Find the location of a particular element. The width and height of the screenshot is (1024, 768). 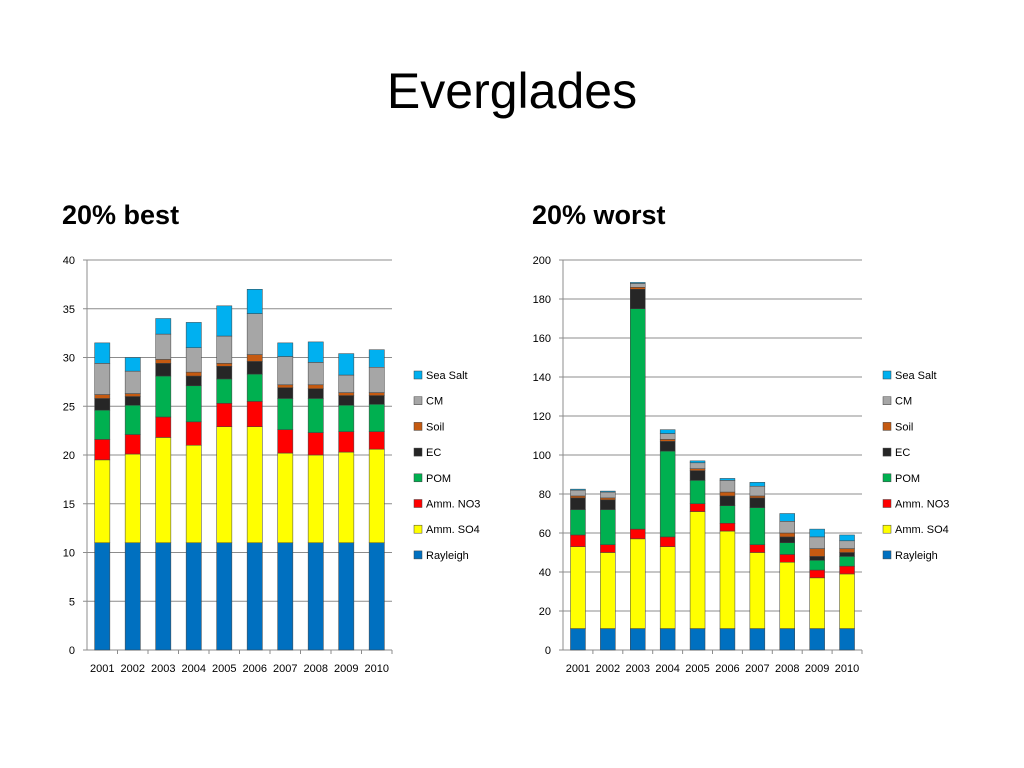

y-tick-label: 5 is located at coordinates (72, 602).